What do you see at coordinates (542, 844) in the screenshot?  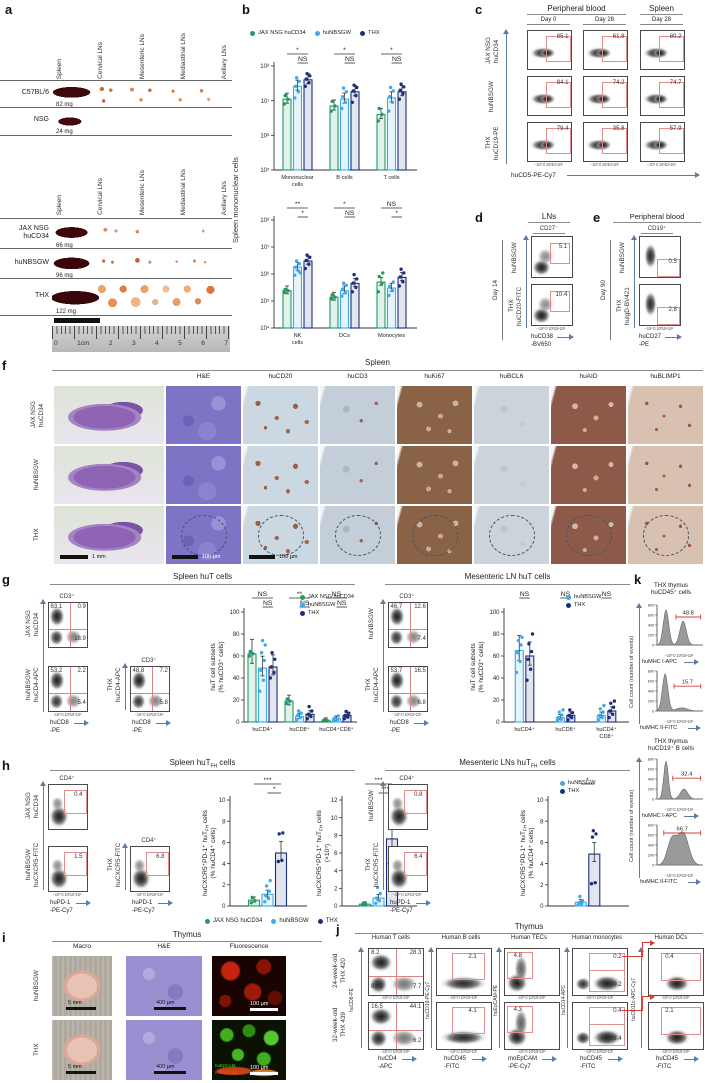 I see `svg-text: 6` at bounding box center [542, 844].